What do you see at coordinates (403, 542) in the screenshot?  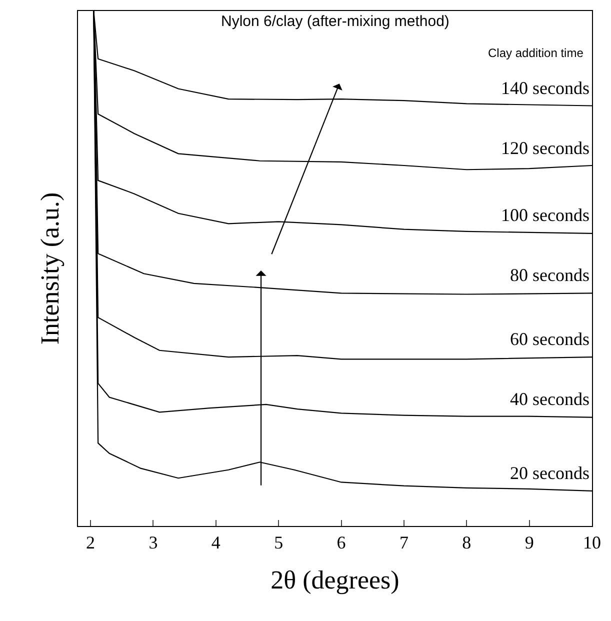 I see `x-tick-label: 7` at bounding box center [403, 542].